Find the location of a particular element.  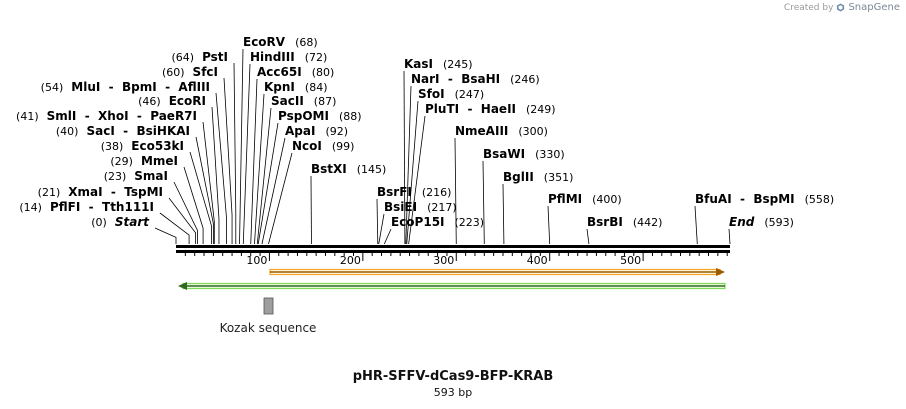

site-bglii: BglII (351) is located at coordinates (538, 177).